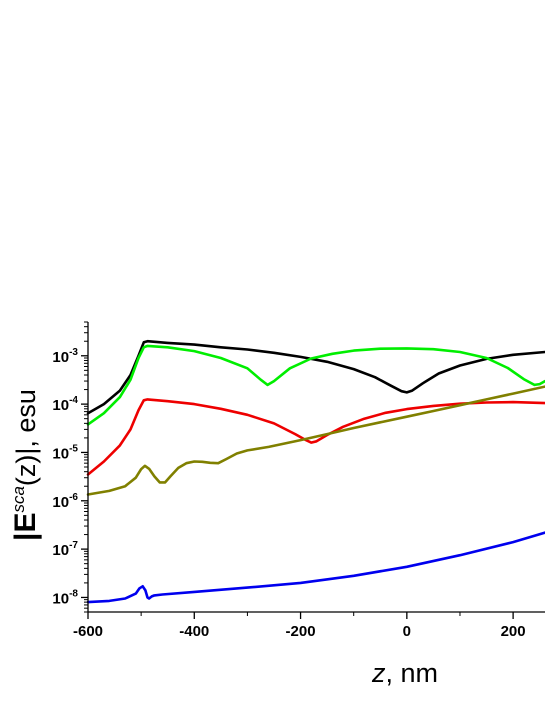 This screenshot has width=545, height=705. Describe the element at coordinates (513, 631) in the screenshot. I see `x-tick-label: 200` at that location.